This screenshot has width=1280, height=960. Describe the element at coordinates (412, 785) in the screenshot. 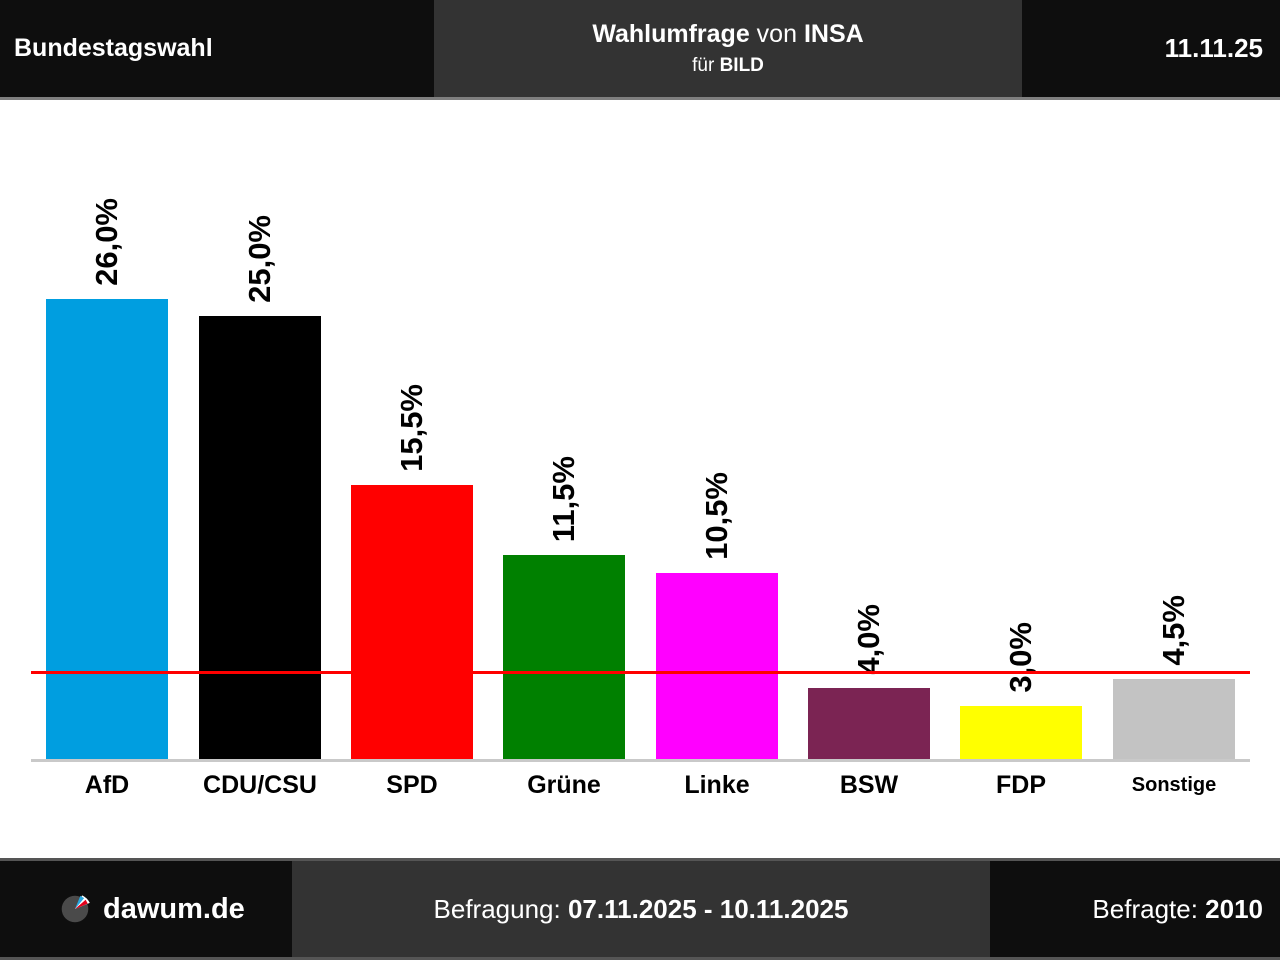

I see `category-label-SPD: SPD` at that location.